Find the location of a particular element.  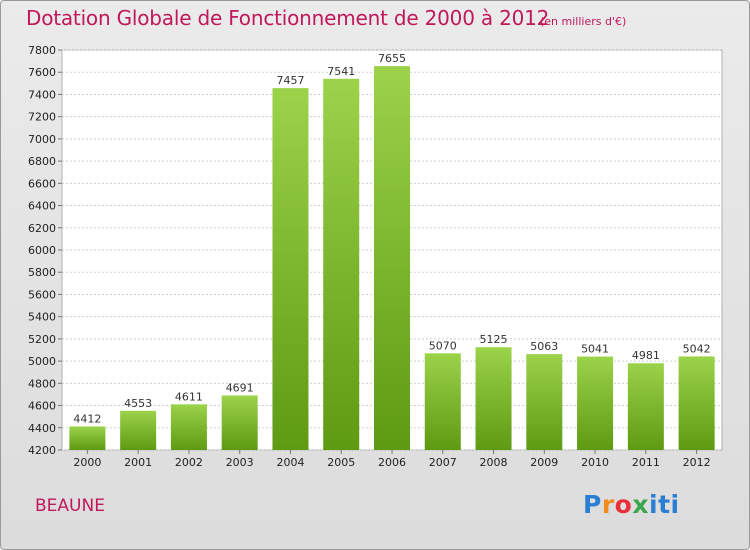

x-tick-label: 2004 is located at coordinates (290, 462).